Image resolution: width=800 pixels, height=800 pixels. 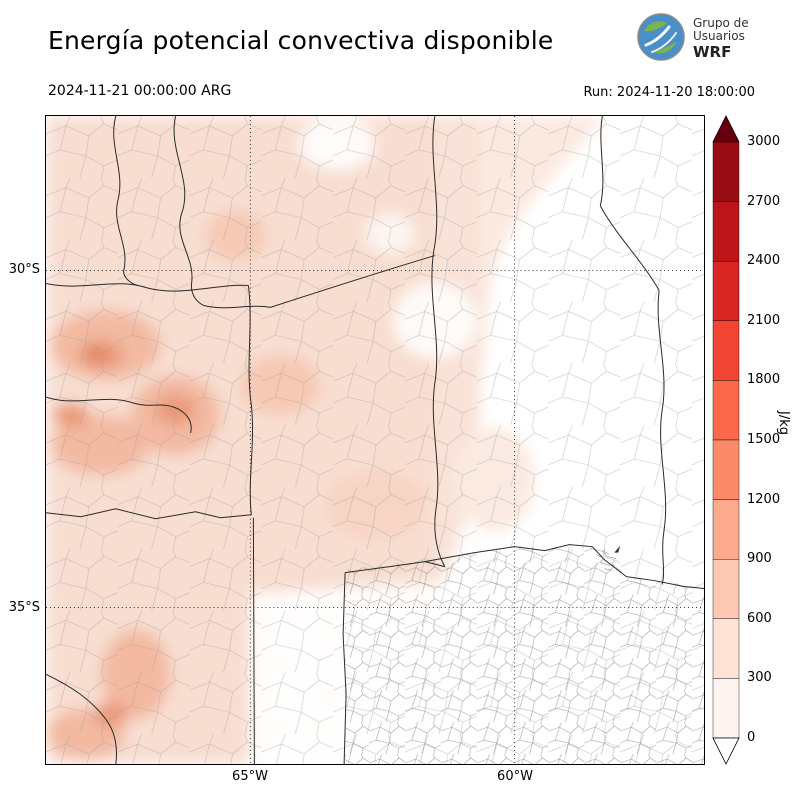 What do you see at coordinates (301, 40) in the screenshot?
I see `page-title: Energía potencial convectiva disponible` at bounding box center [301, 40].